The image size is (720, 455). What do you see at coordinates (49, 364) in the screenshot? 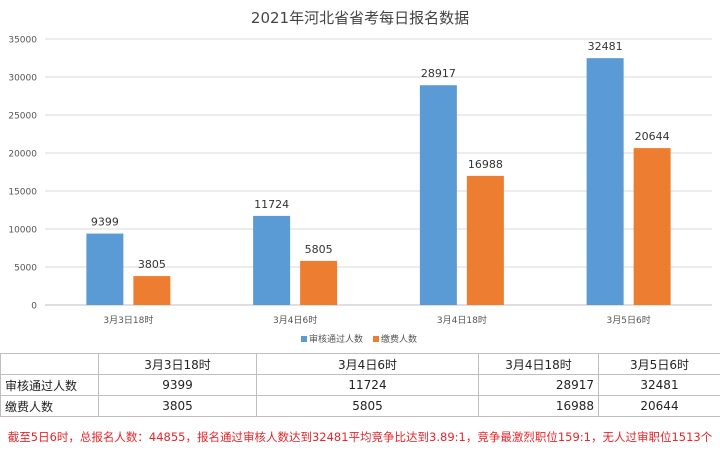
I see `table-header-cell` at bounding box center [49, 364].